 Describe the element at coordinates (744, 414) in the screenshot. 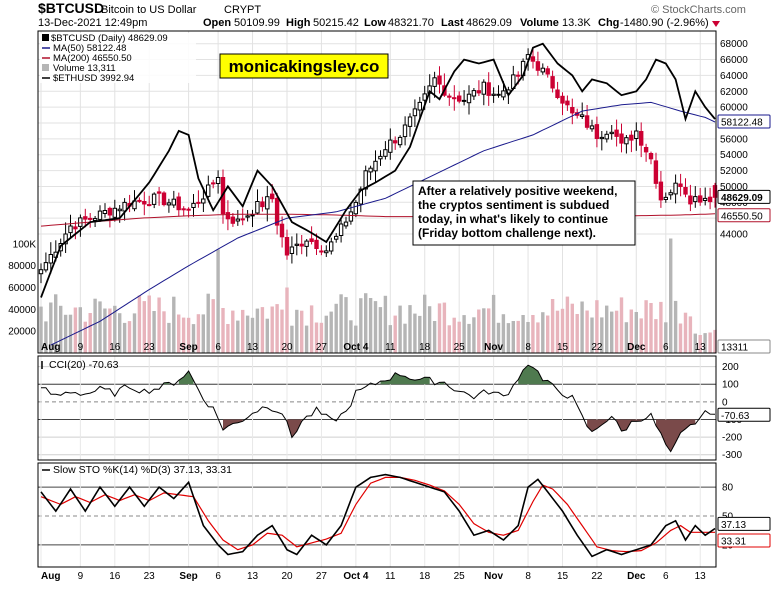

I see `cci-last-label-box` at that location.